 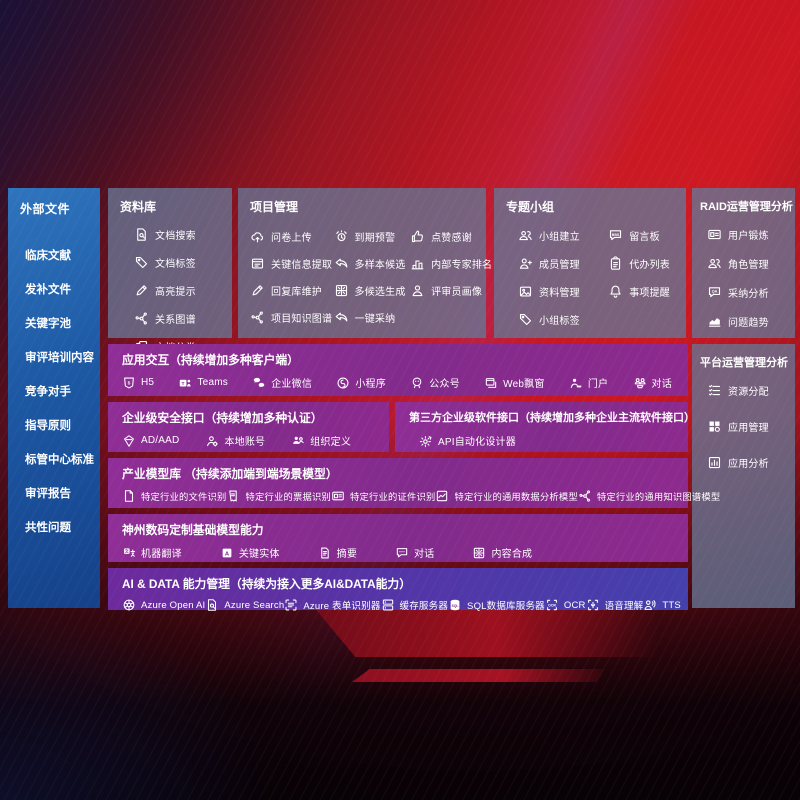 I want to click on feature-item: Azure 表单识别器, so click(x=332, y=605).